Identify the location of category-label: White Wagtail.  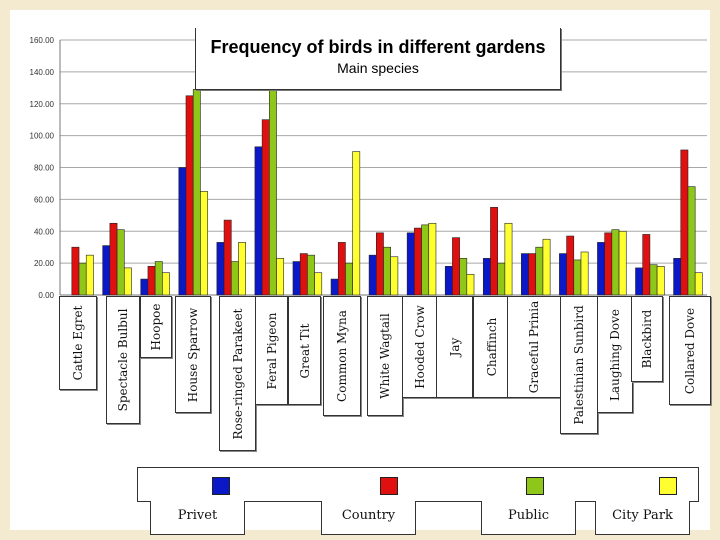
(385, 356).